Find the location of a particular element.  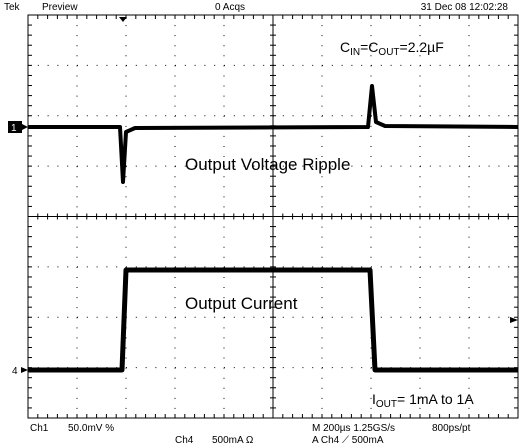

ch4-marker: 4 is located at coordinates (15, 371).